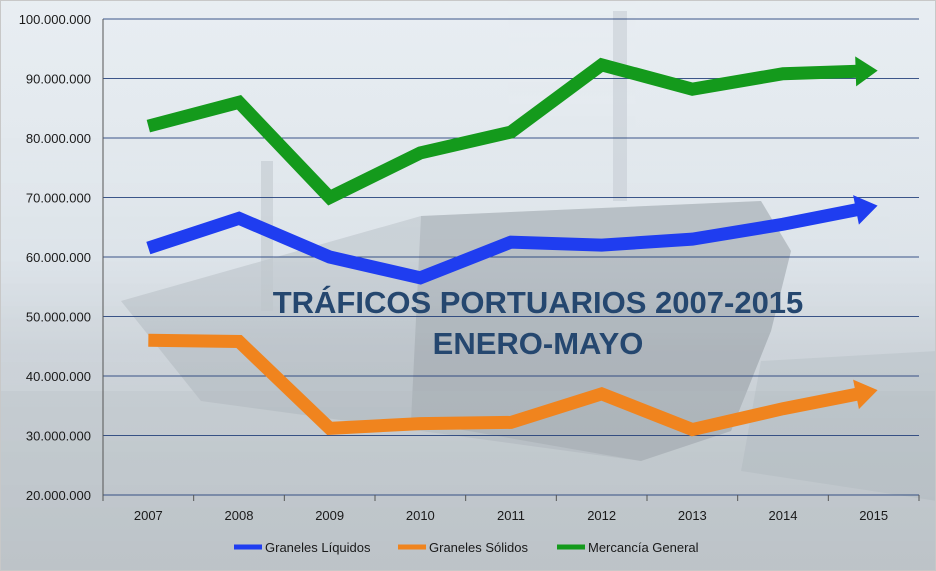  I want to click on y-tick-label: 40.000.000, so click(58, 376).